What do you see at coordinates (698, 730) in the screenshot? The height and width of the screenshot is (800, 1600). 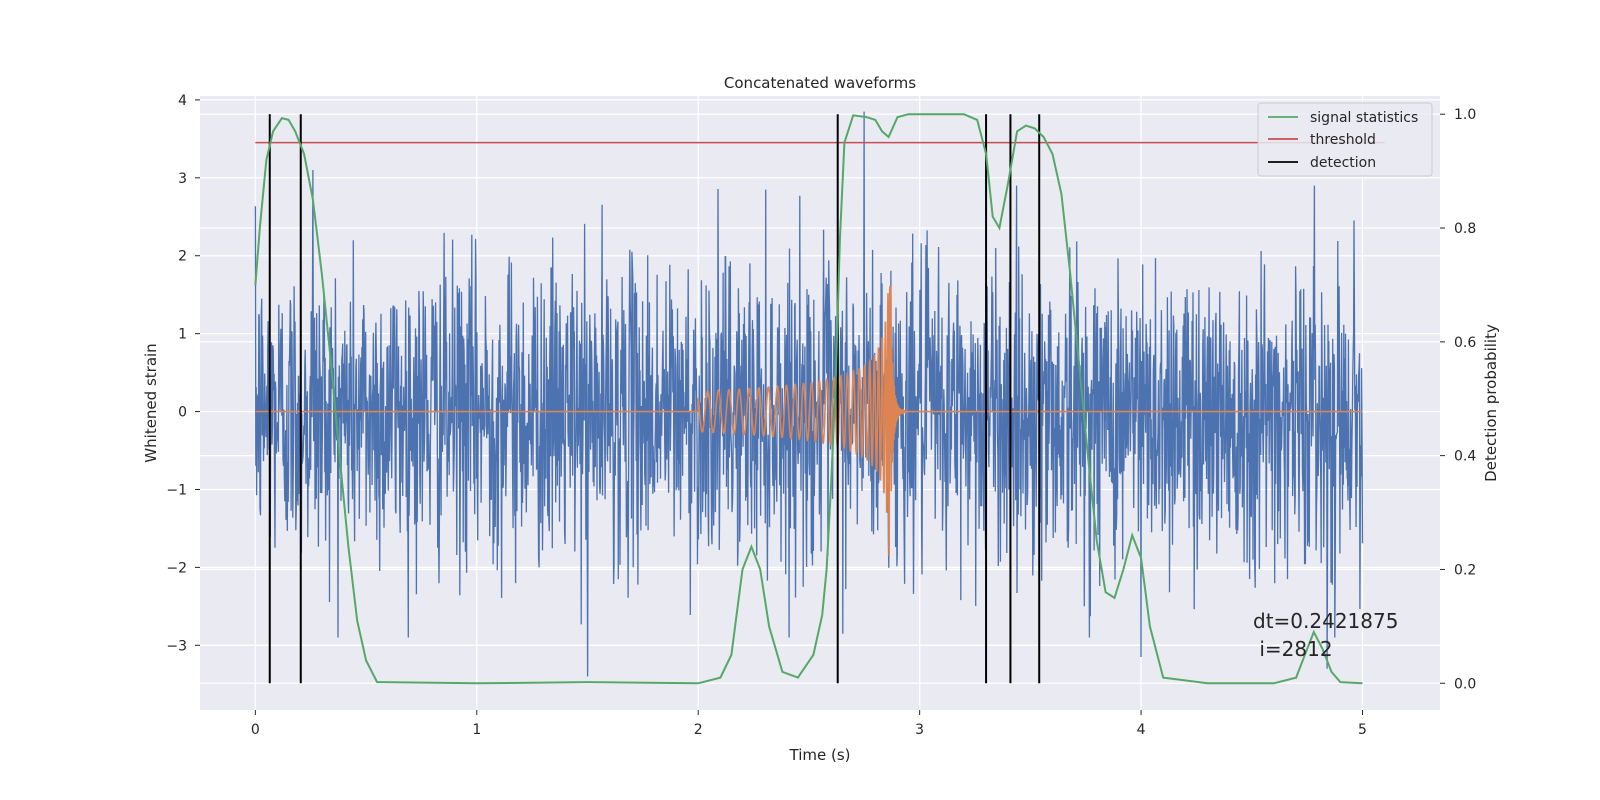 I see `x-tick-label: 2` at bounding box center [698, 730].